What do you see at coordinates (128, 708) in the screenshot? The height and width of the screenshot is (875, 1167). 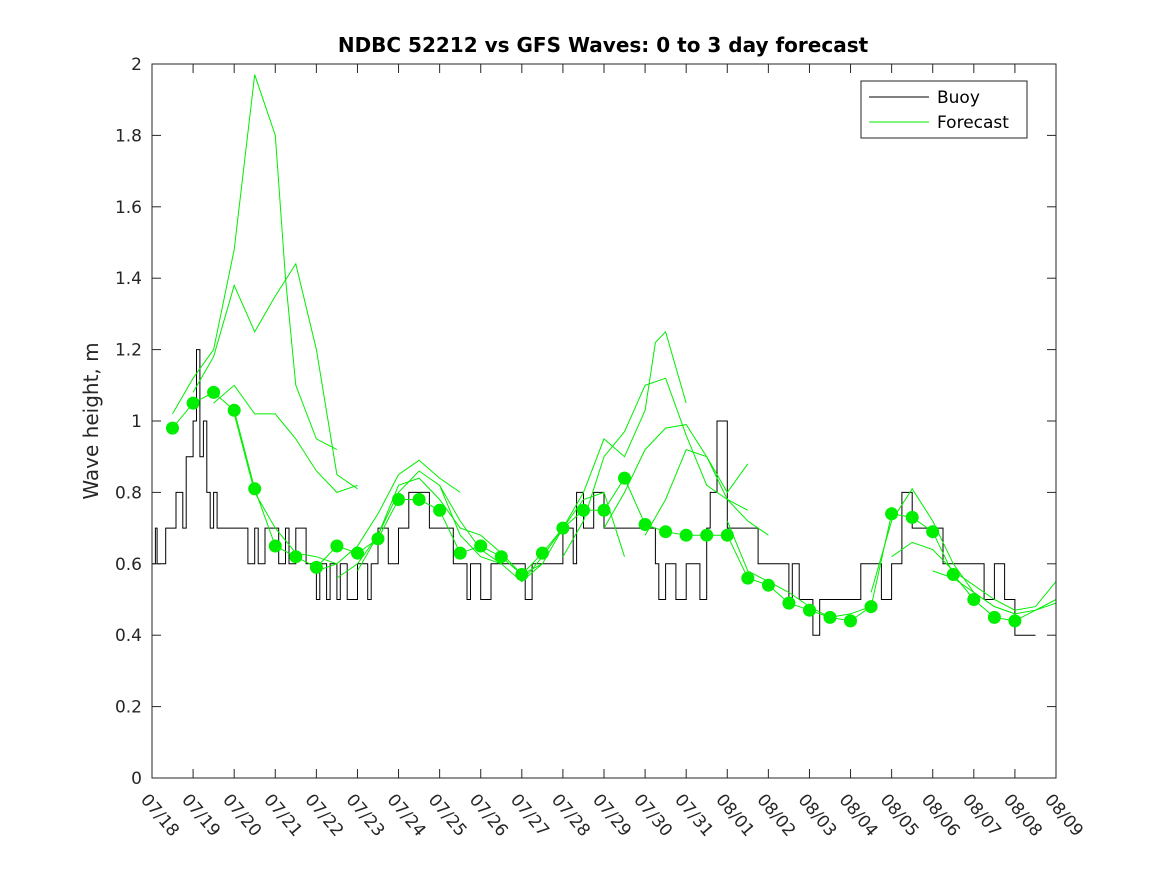 I see `y-tick-label: 0.2` at bounding box center [128, 708].